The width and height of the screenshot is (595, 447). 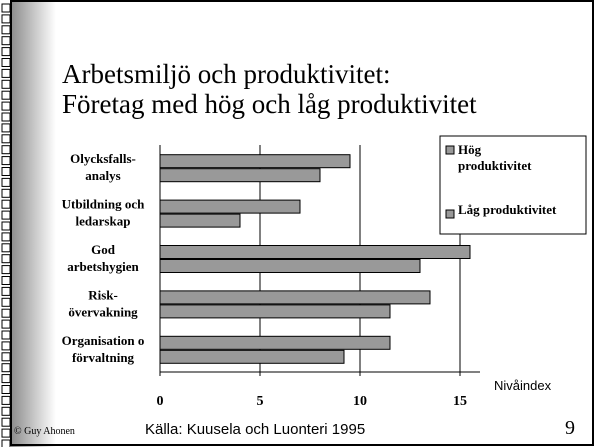 I want to click on y-tick-label: Risk-övervakning, so click(x=103, y=303).